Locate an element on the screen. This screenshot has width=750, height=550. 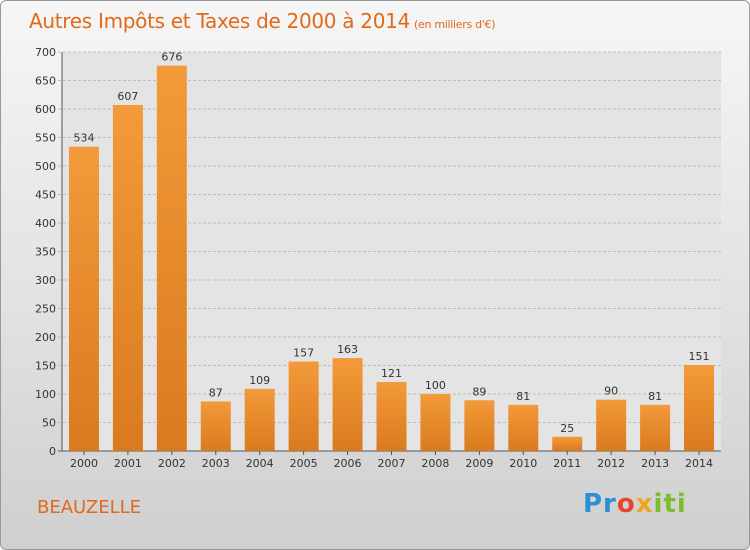
x-tick-label-2006: 2006 is located at coordinates (348, 463).